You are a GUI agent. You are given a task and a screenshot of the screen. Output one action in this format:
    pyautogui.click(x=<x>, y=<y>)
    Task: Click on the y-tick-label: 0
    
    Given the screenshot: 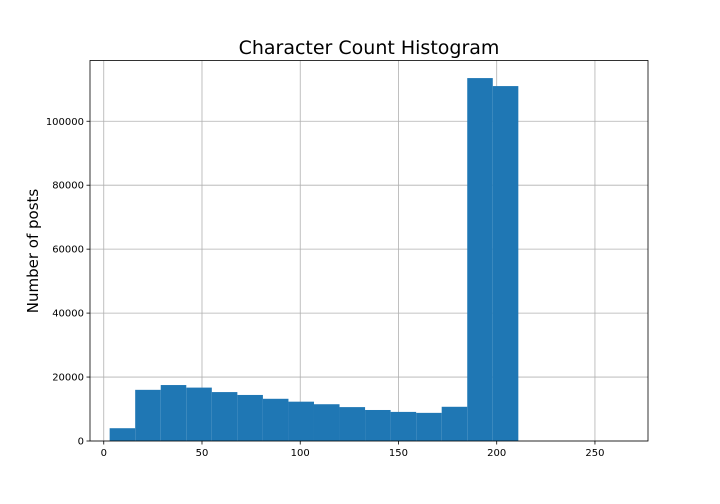 What is the action you would take?
    pyautogui.click(x=81, y=442)
    